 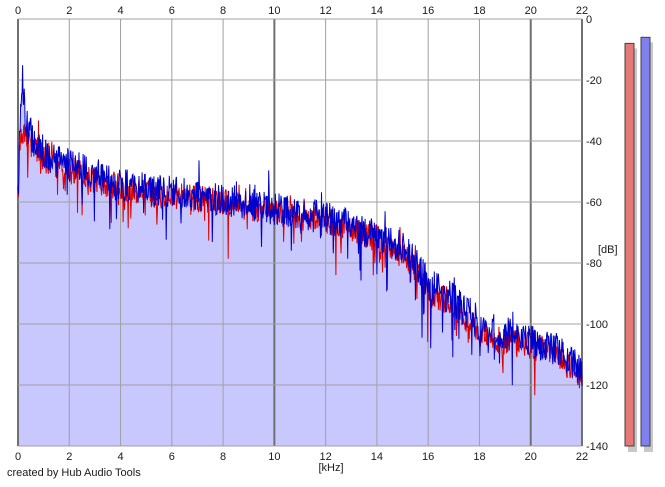 What do you see at coordinates (428, 457) in the screenshot?
I see `x-tick-label-bottom: 16` at bounding box center [428, 457].